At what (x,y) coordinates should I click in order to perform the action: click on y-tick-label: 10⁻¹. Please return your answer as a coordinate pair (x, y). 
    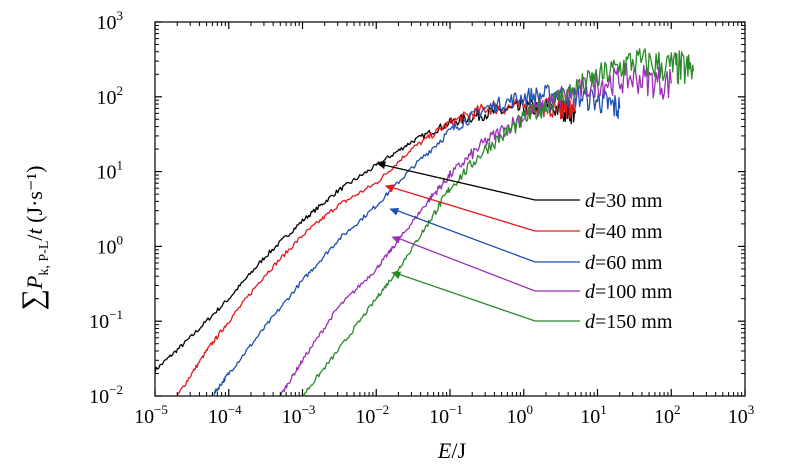
    Looking at the image, I should click on (106, 320).